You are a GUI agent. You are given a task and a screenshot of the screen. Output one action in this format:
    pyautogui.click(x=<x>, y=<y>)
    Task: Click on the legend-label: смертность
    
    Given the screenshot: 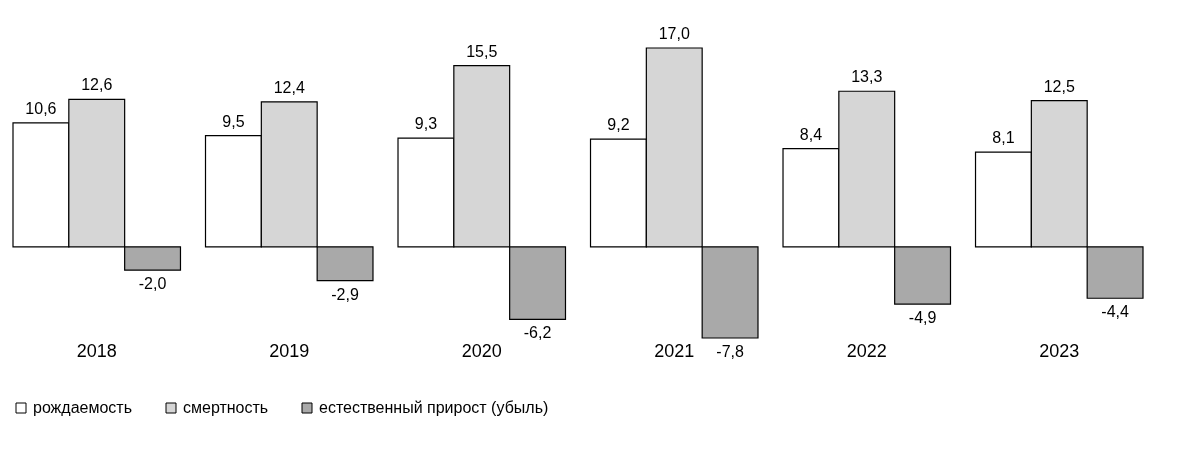 What is the action you would take?
    pyautogui.click(x=226, y=407)
    